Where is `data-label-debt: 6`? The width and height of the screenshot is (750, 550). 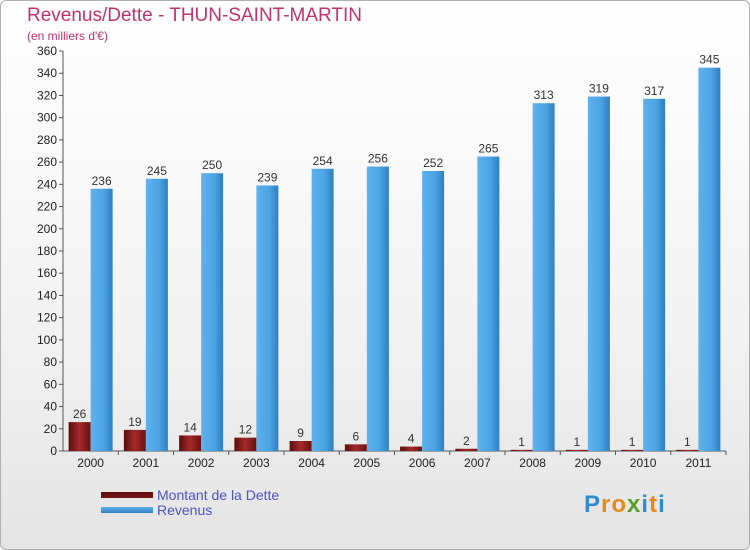
data-label-debt: 6 is located at coordinates (356, 436).